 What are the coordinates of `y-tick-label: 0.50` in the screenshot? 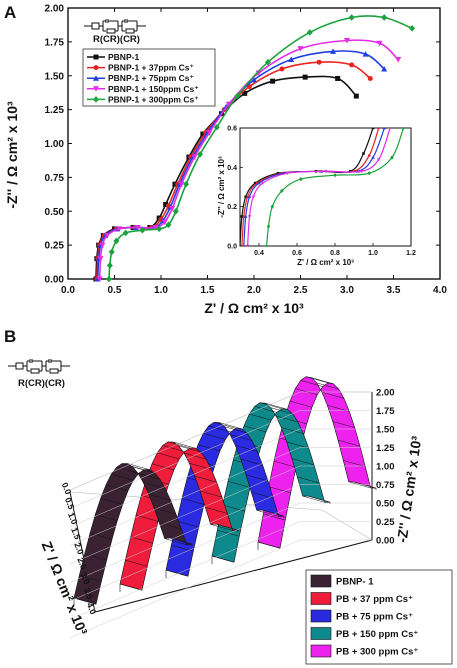 It's located at (55, 212).